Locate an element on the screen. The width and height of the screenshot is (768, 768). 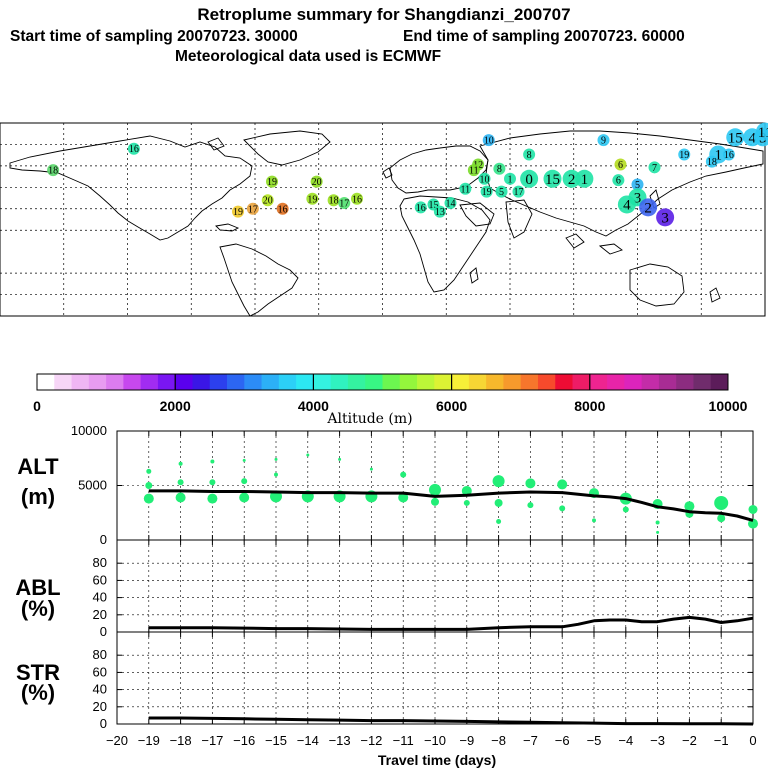
plume-day-label: 5 is located at coordinates (637, 185).